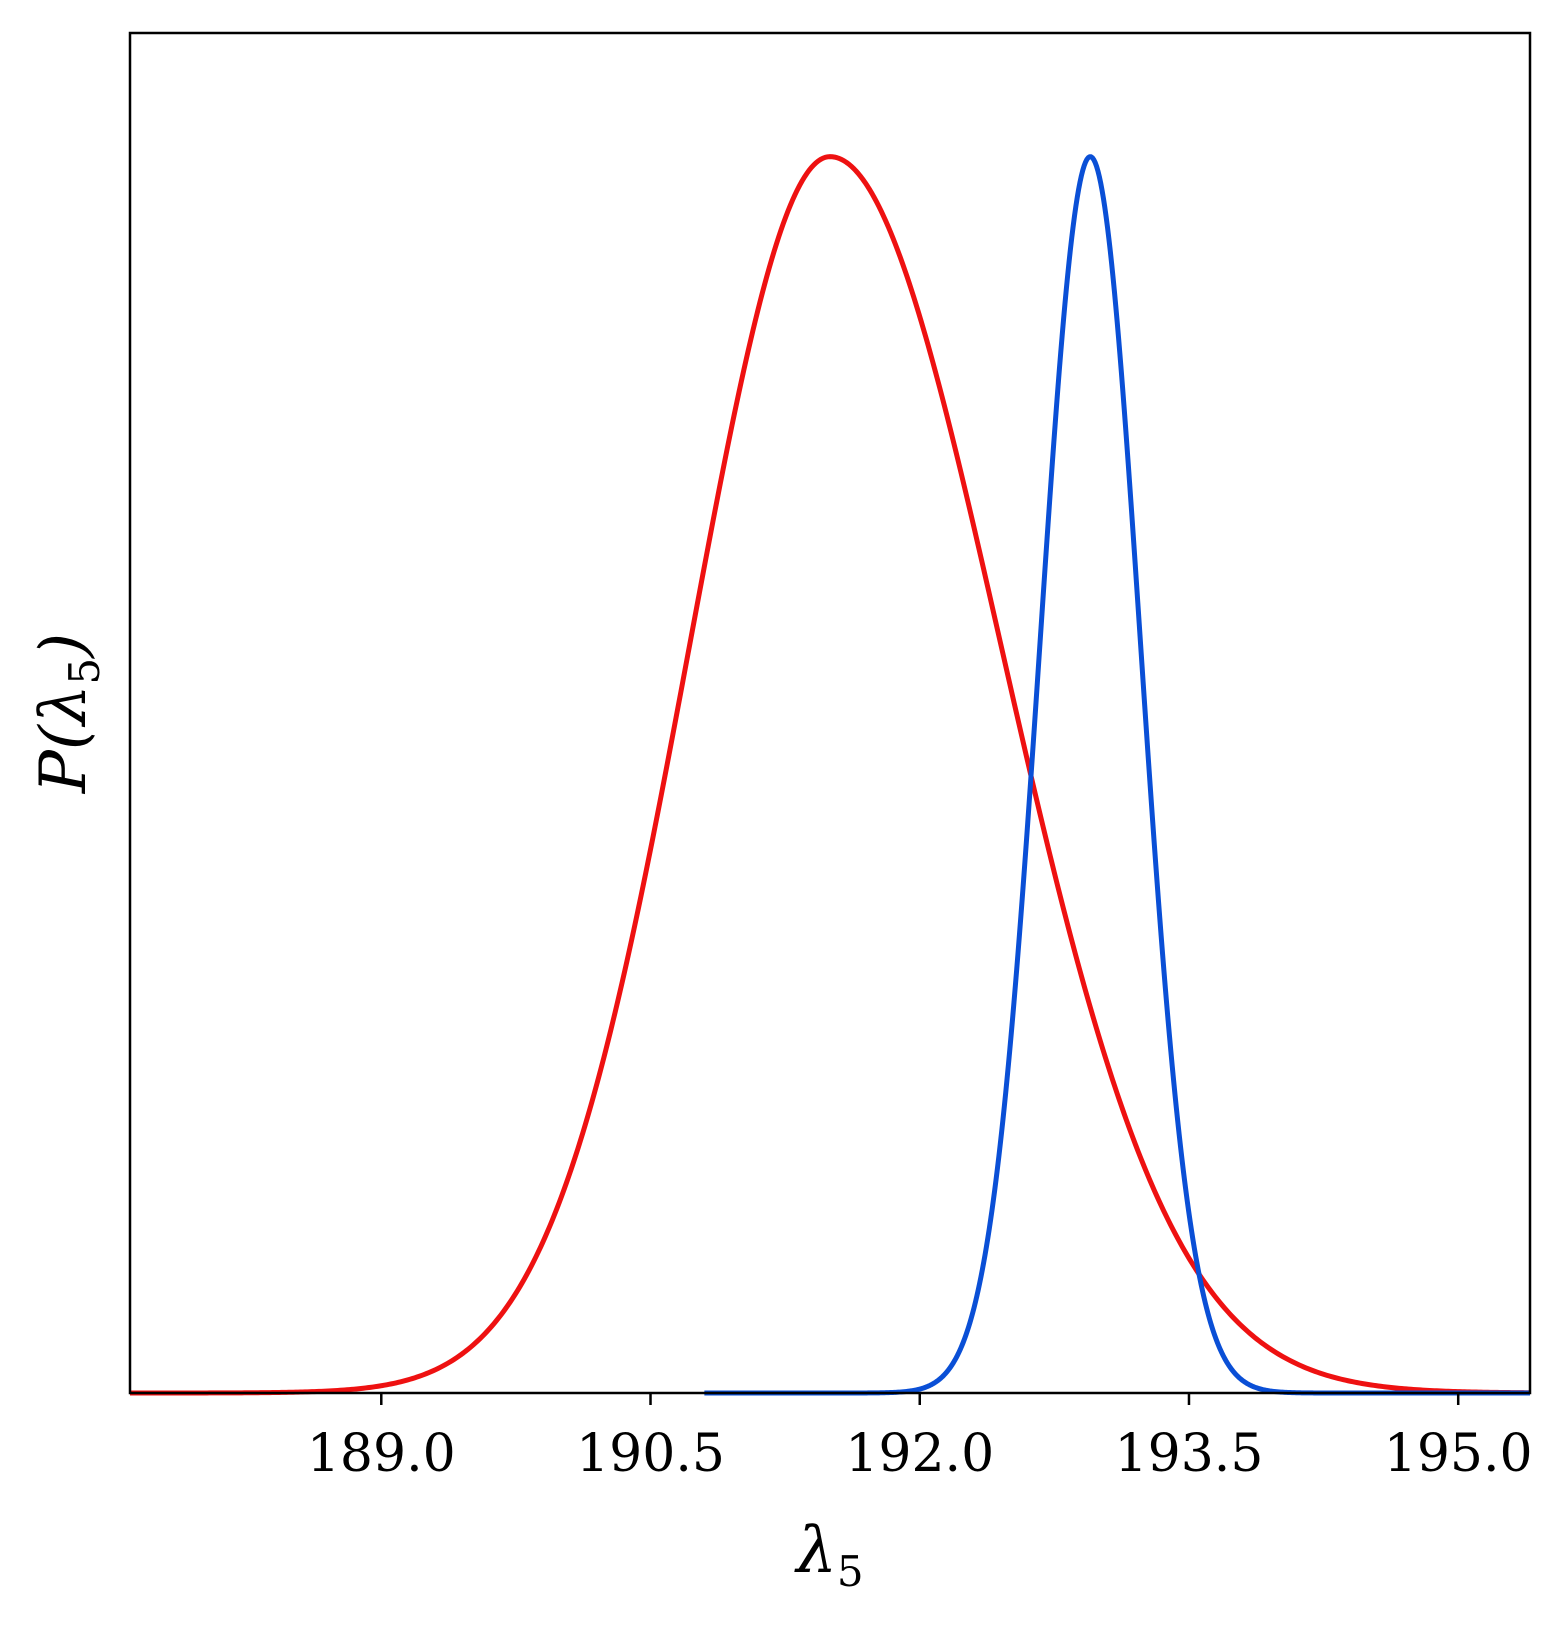 The height and width of the screenshot is (1630, 1558). I want to click on x-axis-ticks: 189.0 190.5 192.0 193.5 195.0, so click(920, 1438).